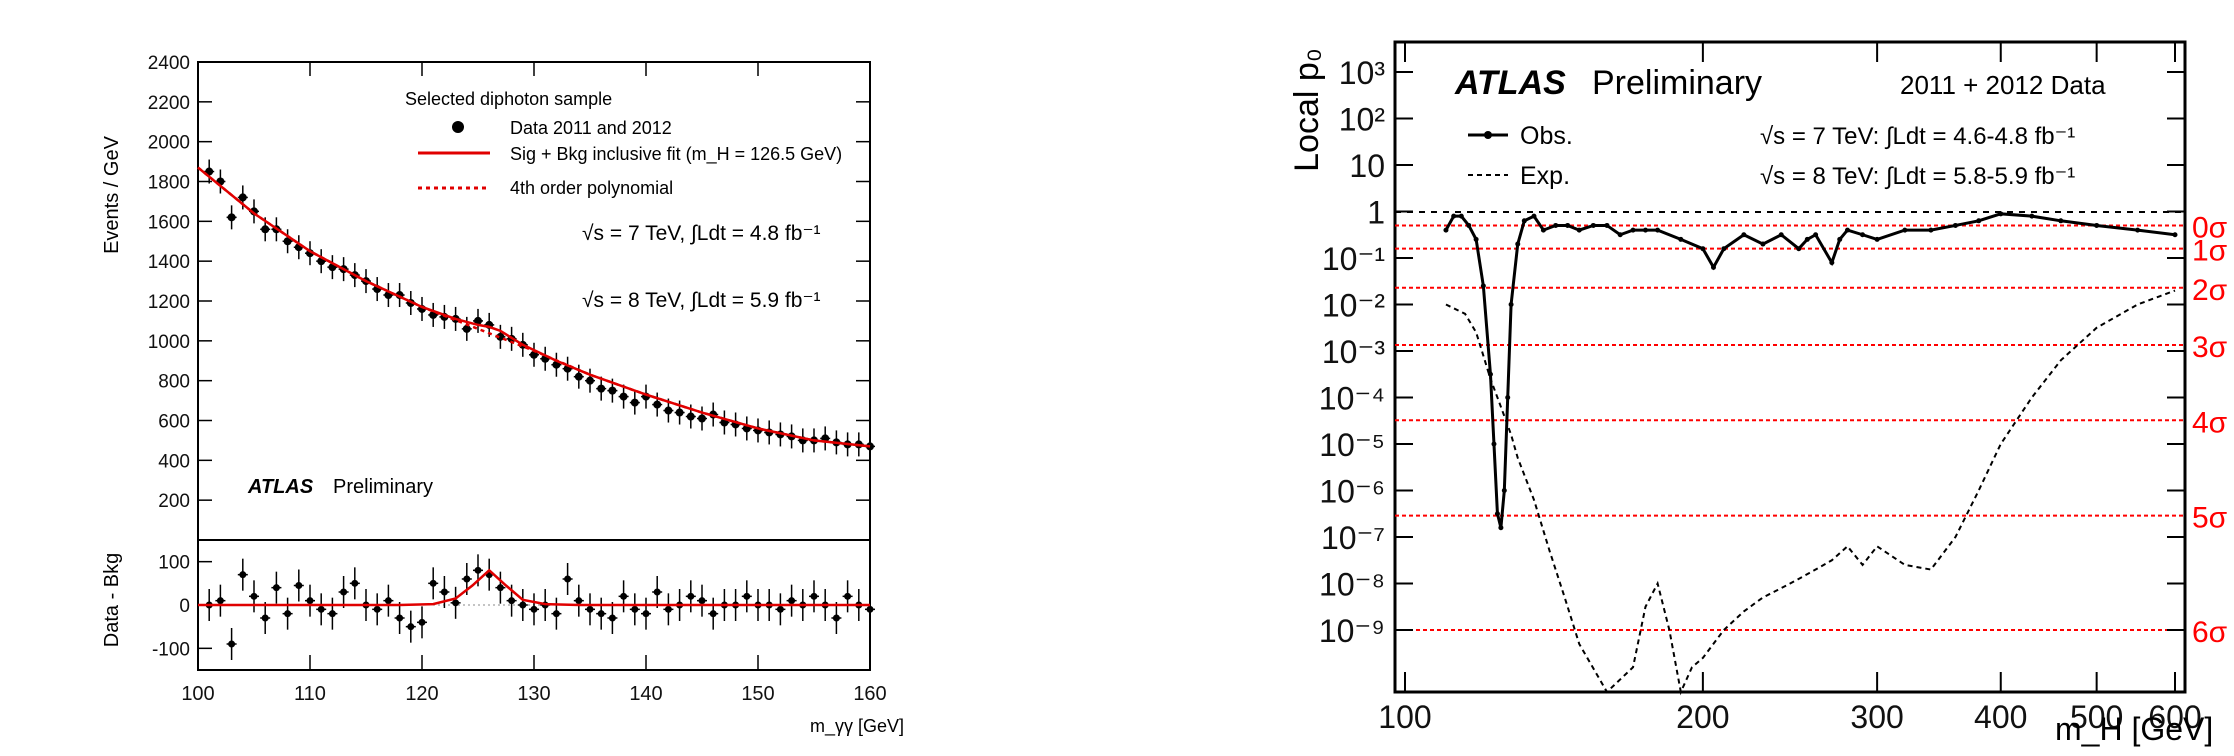 The width and height of the screenshot is (2234, 756). I want to click on right-xtick-label: 100, so click(1404, 717).